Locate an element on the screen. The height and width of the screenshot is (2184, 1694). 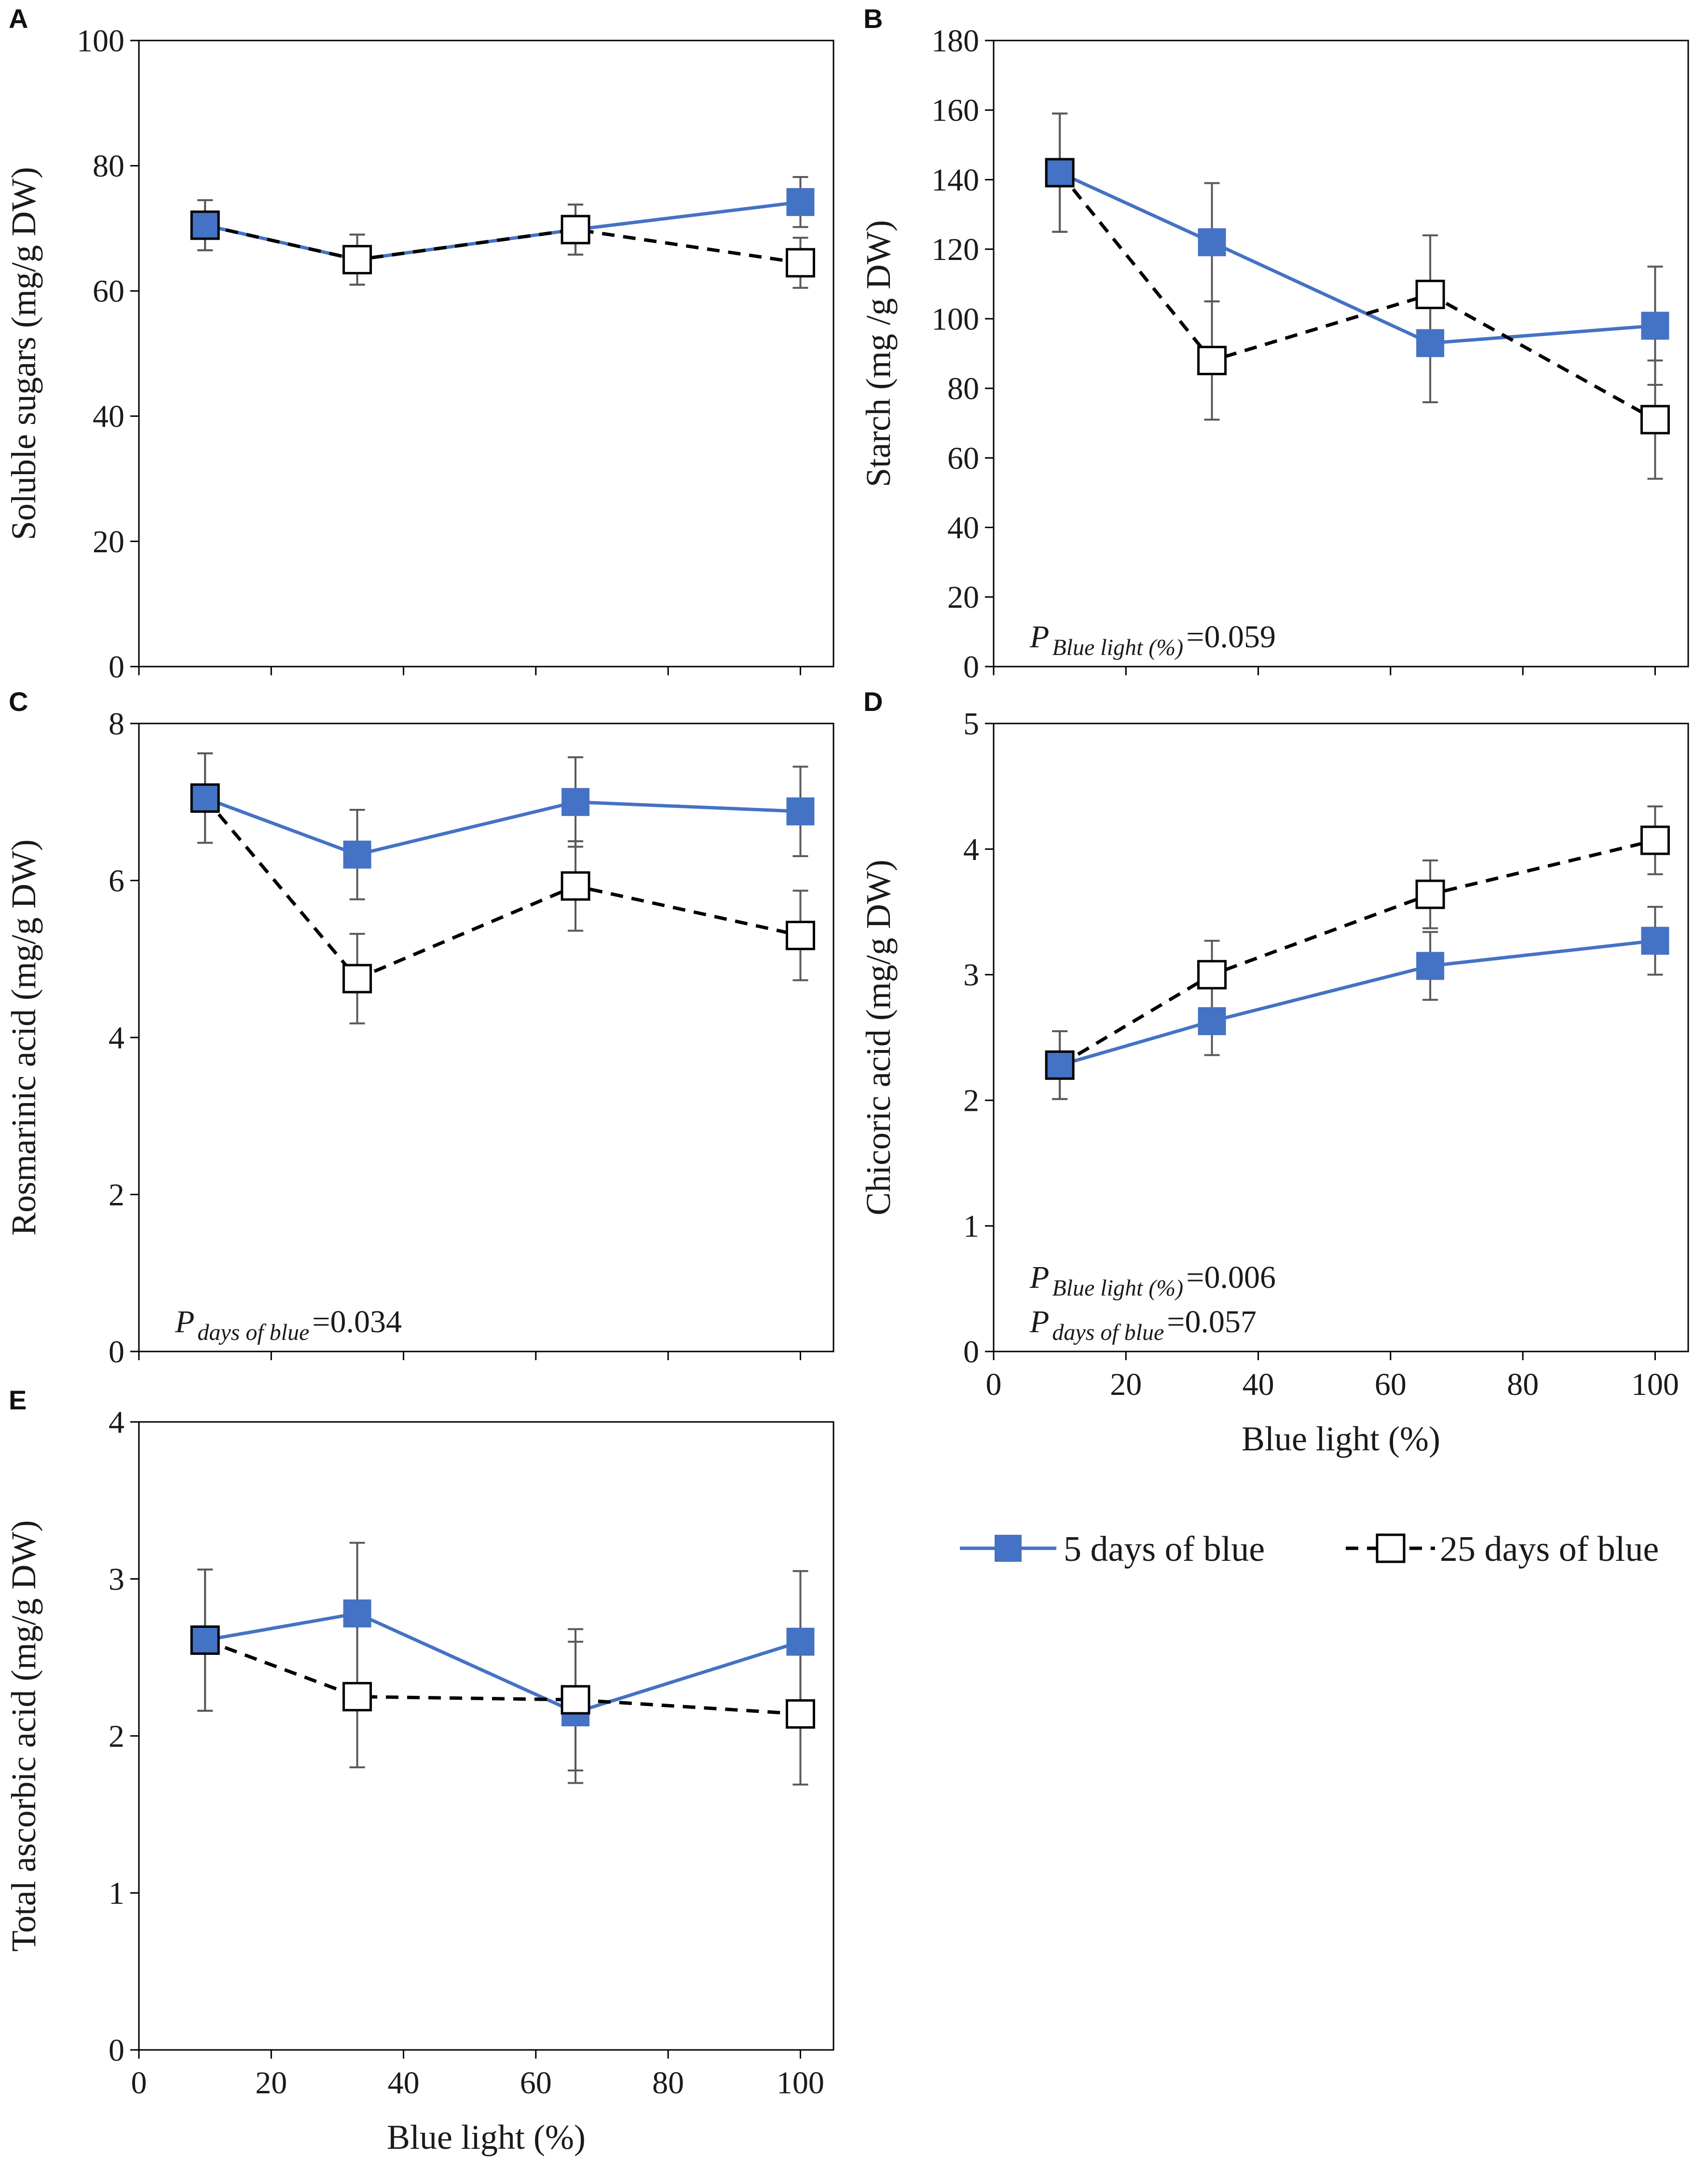
y-axis-label: Total ascorbic acid (mg/g DW) is located at coordinates (23, 1736).